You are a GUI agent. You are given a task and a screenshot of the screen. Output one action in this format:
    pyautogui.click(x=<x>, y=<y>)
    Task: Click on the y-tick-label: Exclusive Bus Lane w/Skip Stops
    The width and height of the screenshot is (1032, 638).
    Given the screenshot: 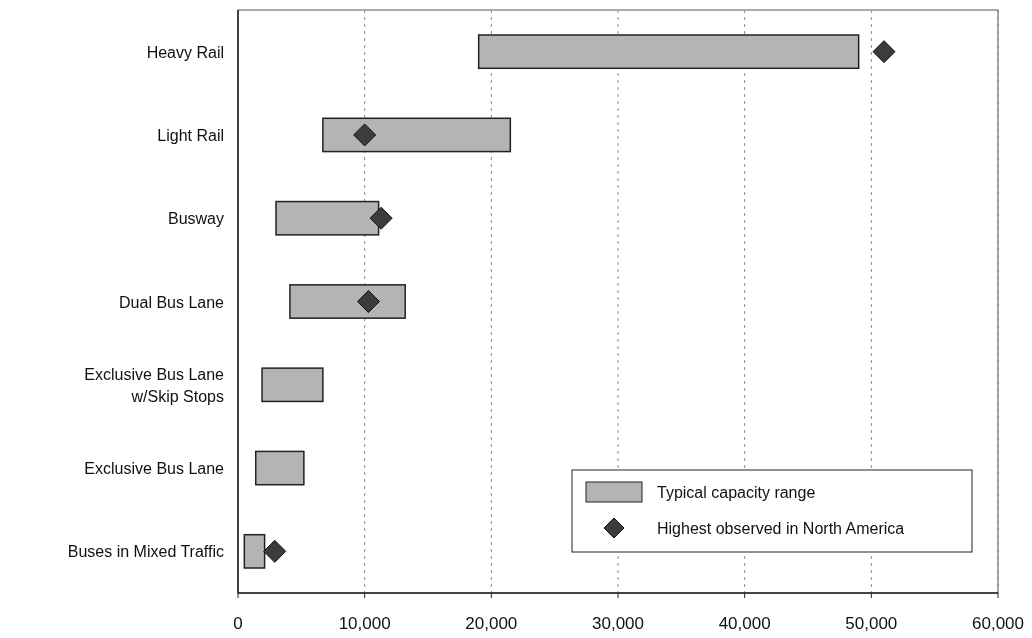 What is the action you would take?
    pyautogui.click(x=154, y=385)
    